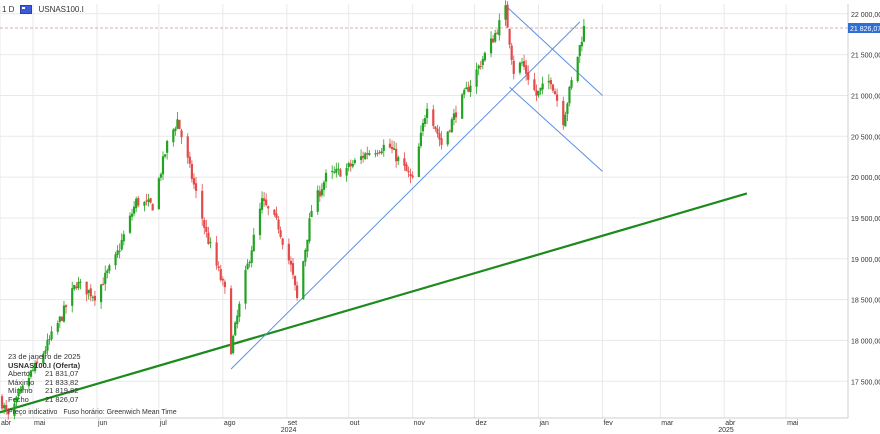  What do you see at coordinates (21, 382) in the screenshot?
I see `info-label: Máximo` at bounding box center [21, 382].